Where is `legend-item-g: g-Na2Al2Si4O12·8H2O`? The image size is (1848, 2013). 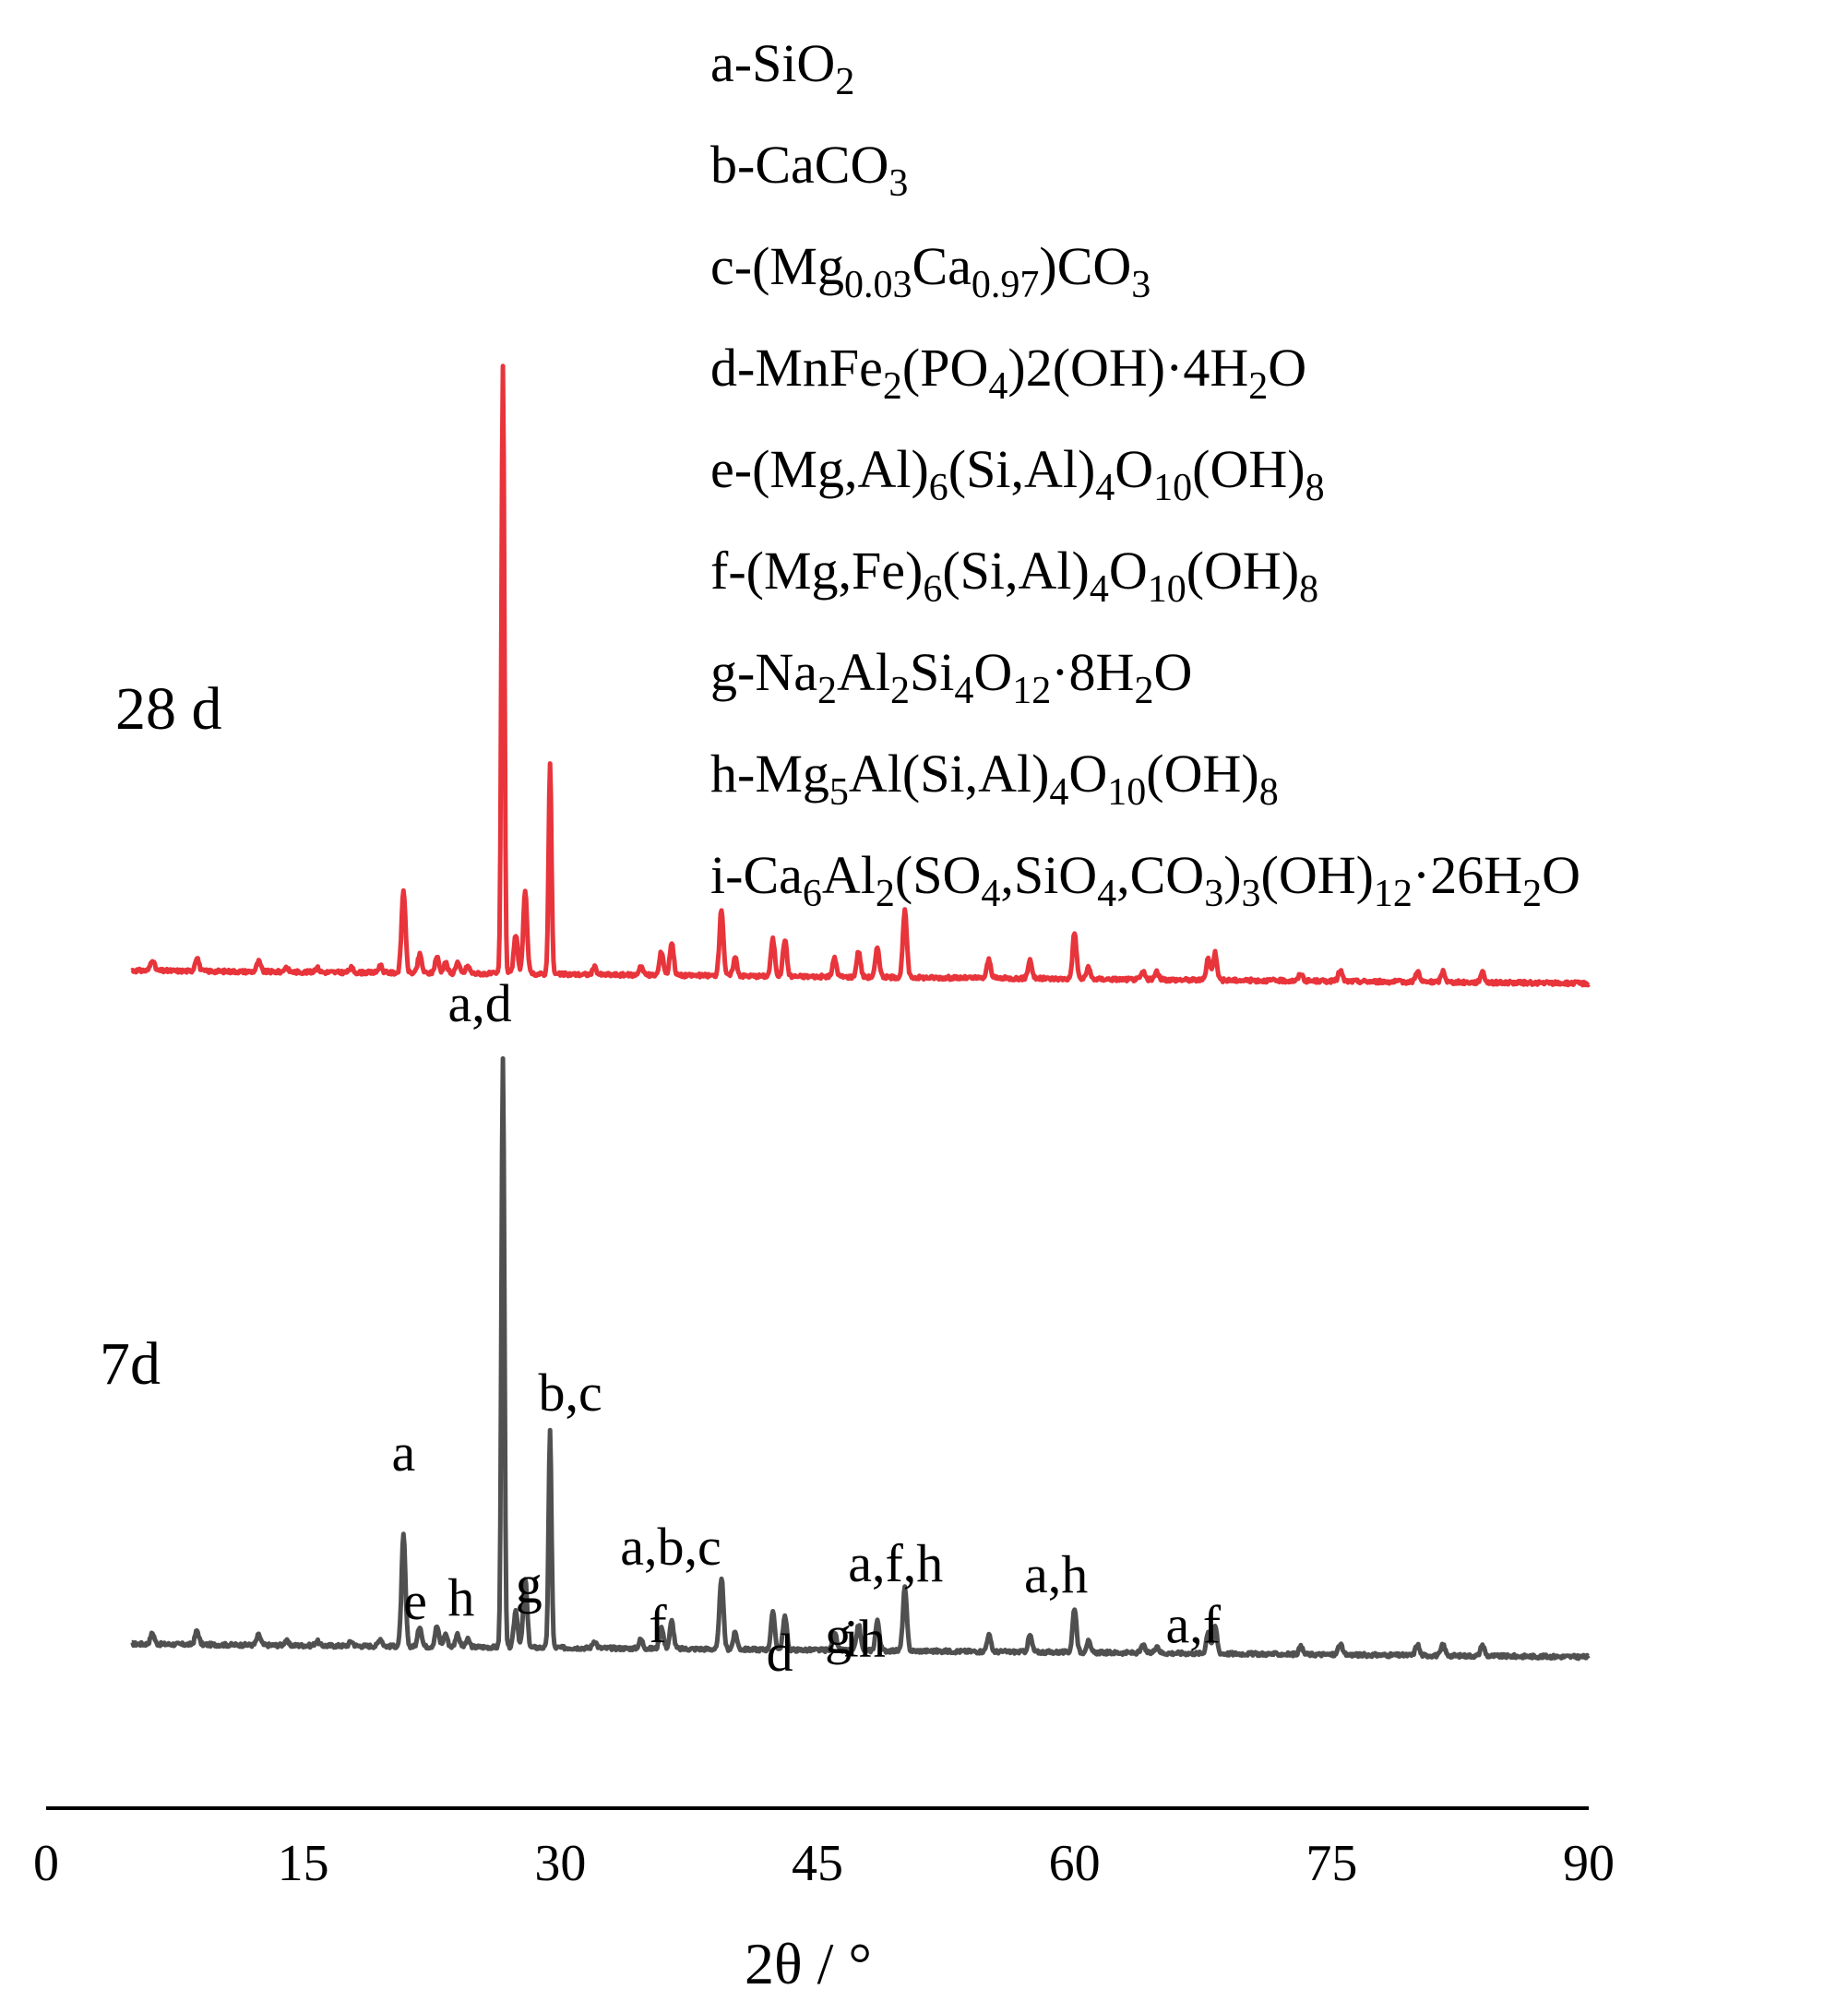
legend-item-g: g-Na2Al2Si4O12·8H2O is located at coordinates (951, 677).